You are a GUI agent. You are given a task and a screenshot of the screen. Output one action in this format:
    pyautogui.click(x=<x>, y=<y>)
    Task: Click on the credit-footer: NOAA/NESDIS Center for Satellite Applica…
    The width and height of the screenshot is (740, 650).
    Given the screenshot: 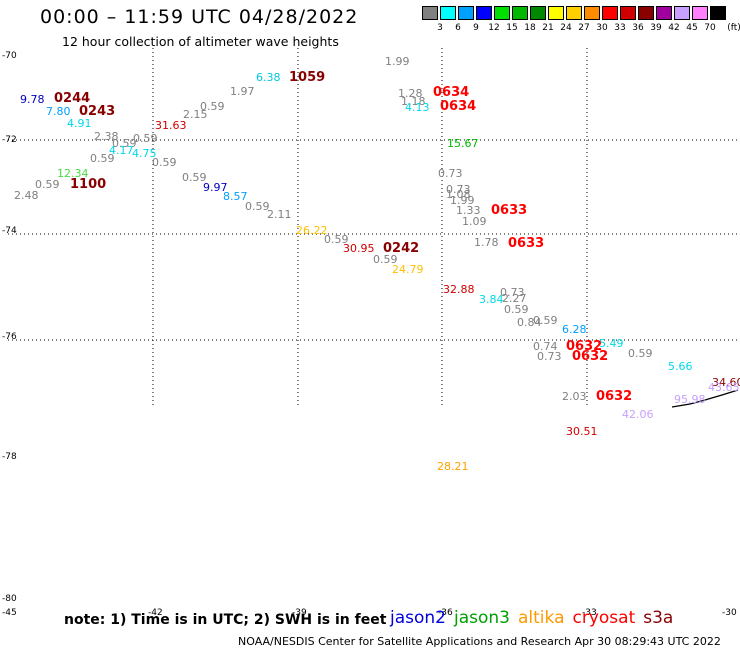 What is the action you would take?
    pyautogui.click(x=479, y=641)
    